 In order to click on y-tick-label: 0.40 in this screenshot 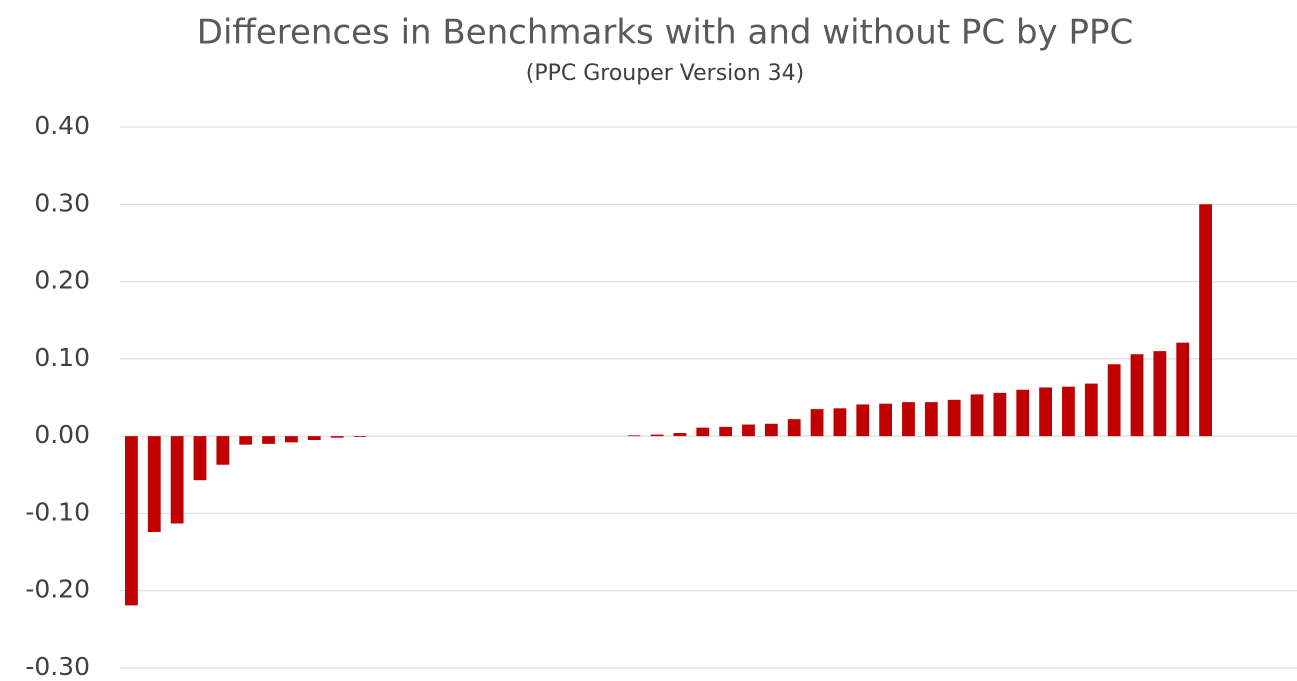, I will do `click(62, 125)`.